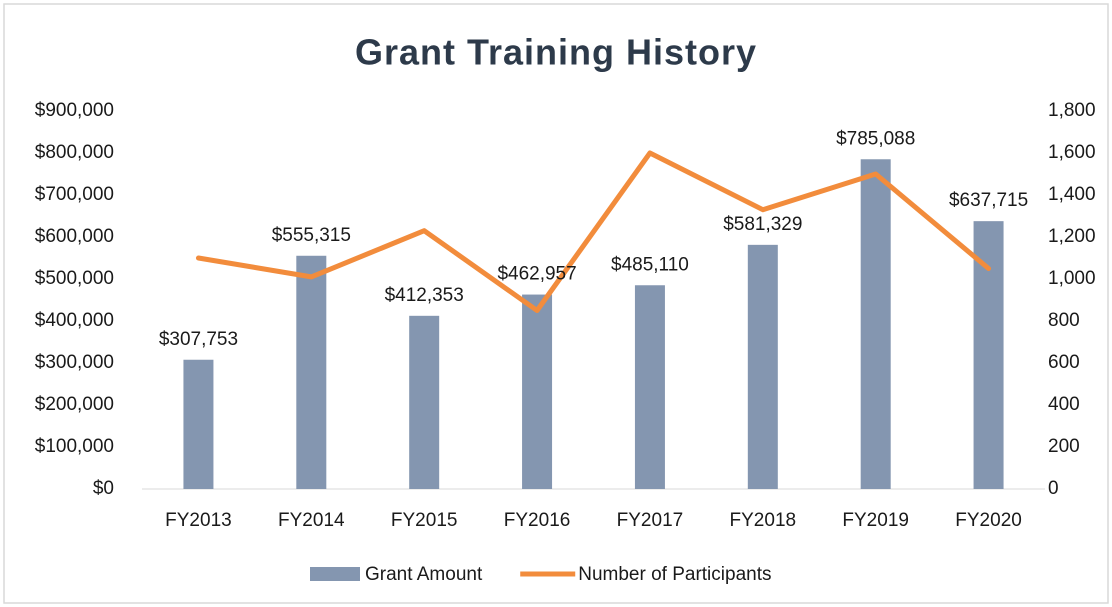  What do you see at coordinates (1064, 320) in the screenshot?
I see `y2-tick-label: 800` at bounding box center [1064, 320].